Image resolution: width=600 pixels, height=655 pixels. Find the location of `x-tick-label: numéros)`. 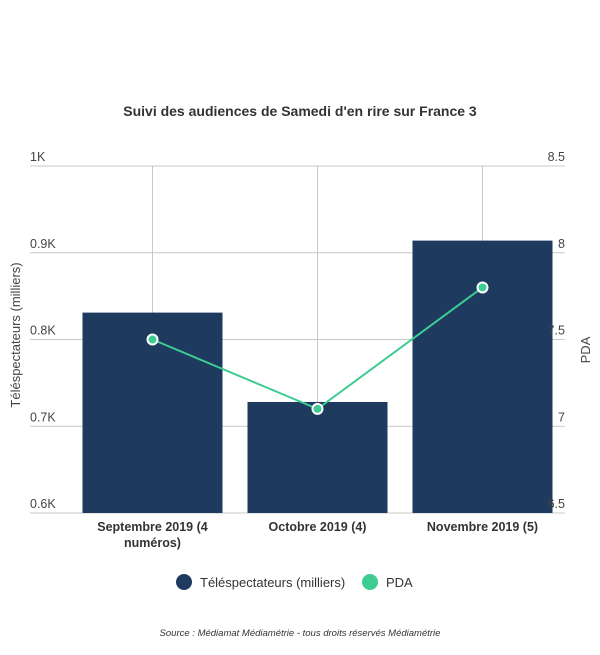

x-tick-label: numéros) is located at coordinates (152, 543).